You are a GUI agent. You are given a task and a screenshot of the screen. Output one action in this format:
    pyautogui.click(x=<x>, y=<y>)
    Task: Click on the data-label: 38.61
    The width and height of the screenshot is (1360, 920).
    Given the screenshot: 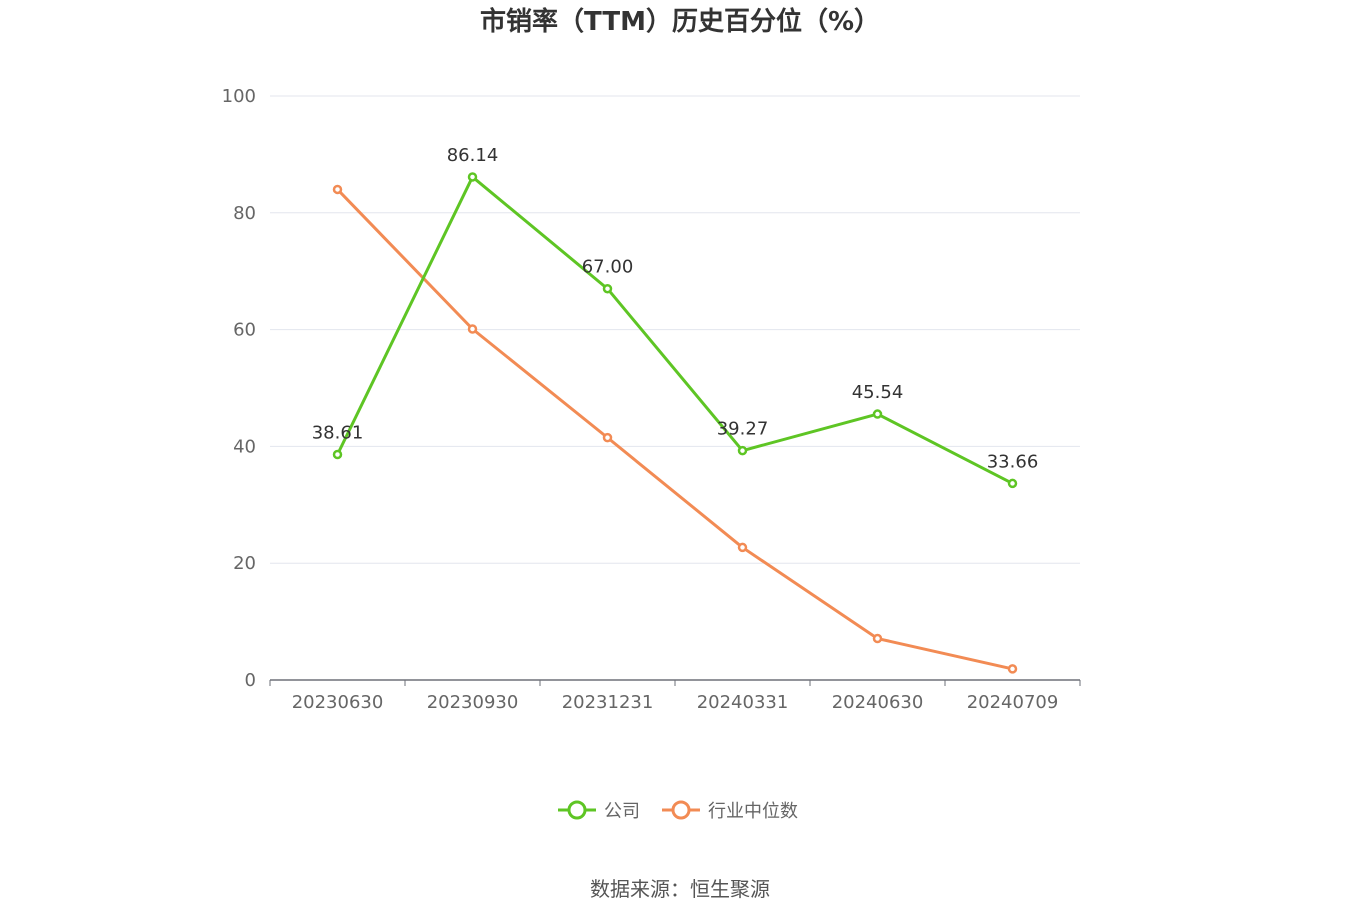 What is the action you would take?
    pyautogui.click(x=338, y=433)
    